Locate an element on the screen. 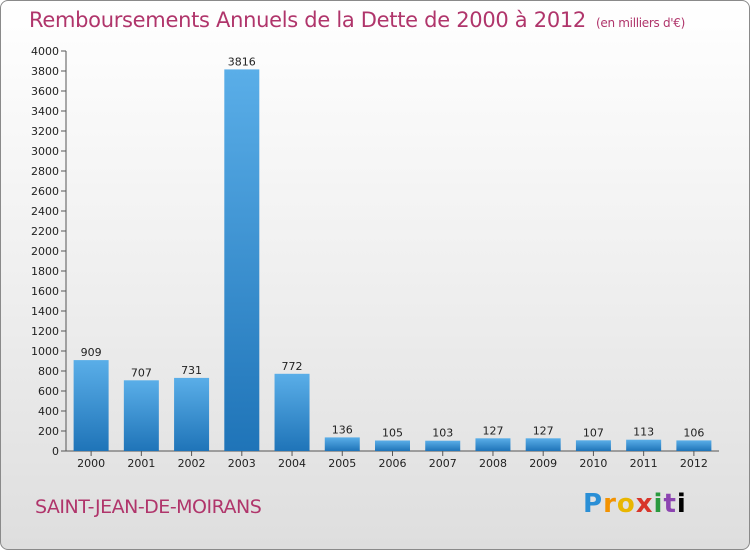 The height and width of the screenshot is (550, 750). y-tick-label: 3000 is located at coordinates (45, 151).